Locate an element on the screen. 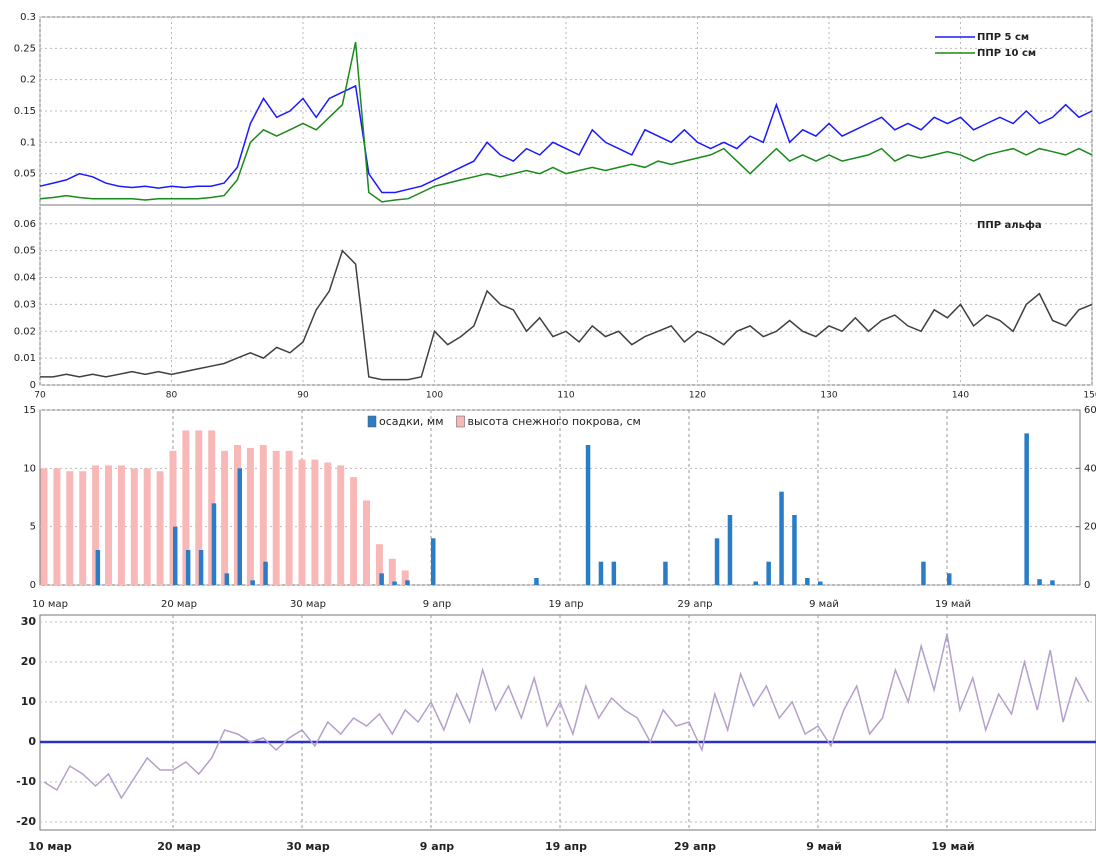 Image resolution: width=1096 pixels, height=858 pixels. x-tick-label: 130 is located at coordinates (828, 396).